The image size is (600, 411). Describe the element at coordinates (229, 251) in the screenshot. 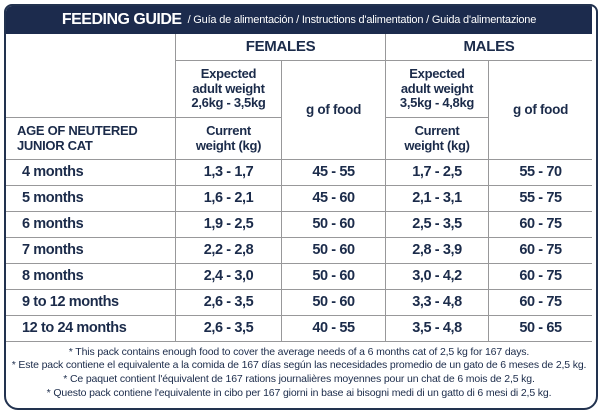

I see `female-weight-cell: 2,2 - 2,8` at that location.